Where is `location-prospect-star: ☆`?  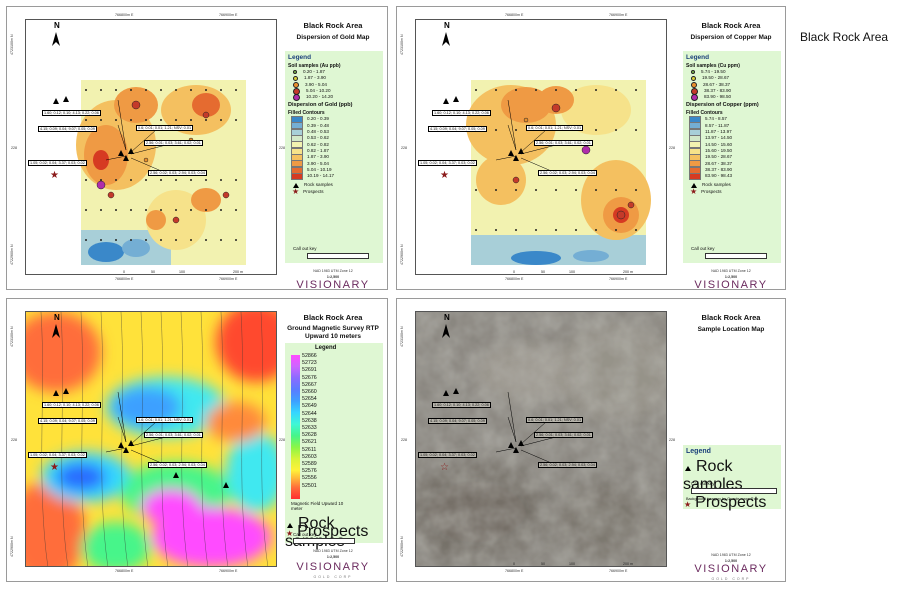 location-prospect-star: ☆ is located at coordinates (444, 467).